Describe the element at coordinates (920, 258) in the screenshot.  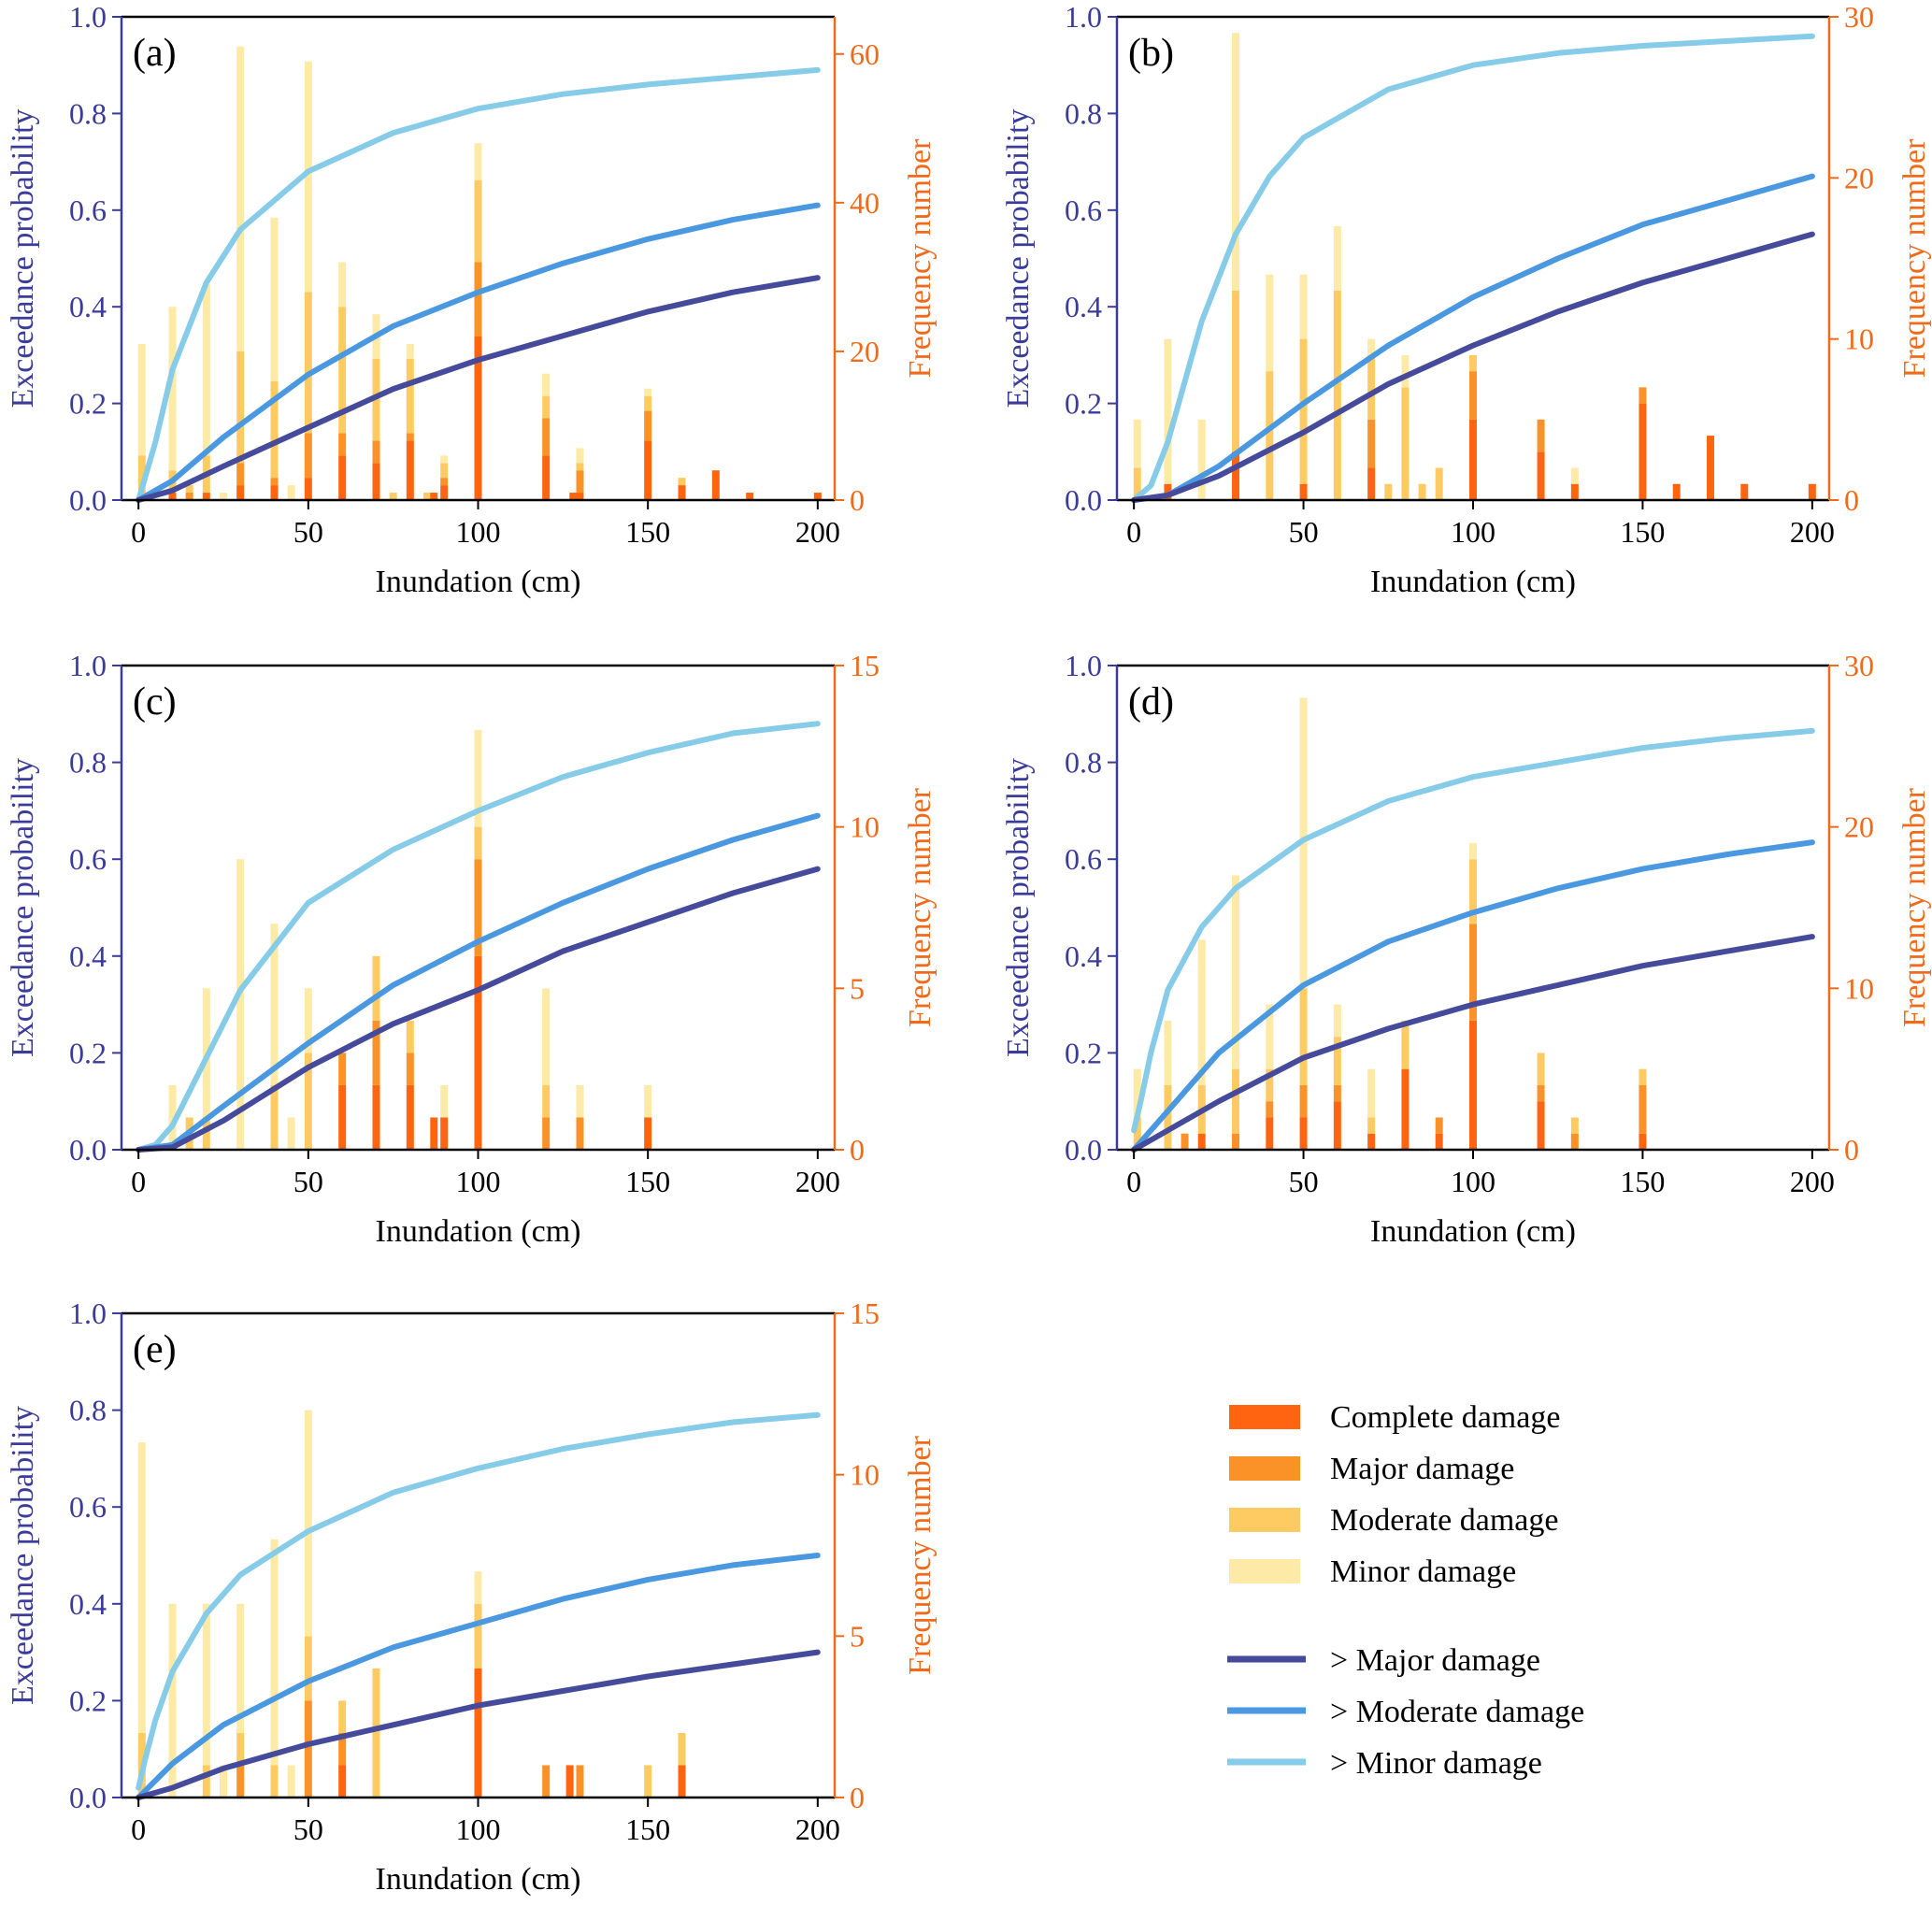
I see `y-right-axis-label: Frequency number` at that location.